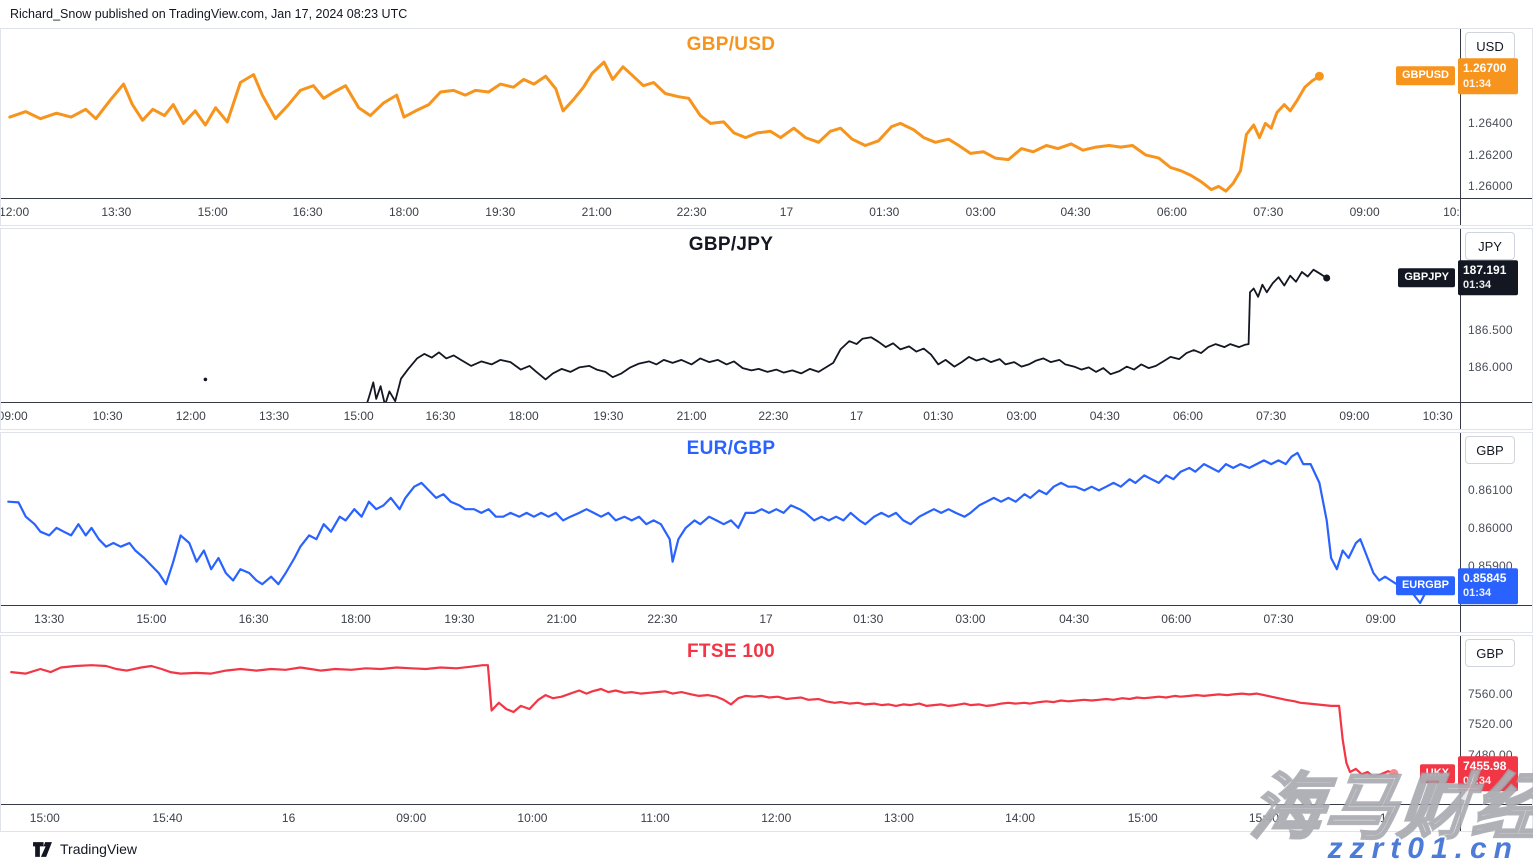 Image resolution: width=1533 pixels, height=866 pixels. Describe the element at coordinates (1490, 367) in the screenshot. I see `price-axis-label: 186.000` at that location.